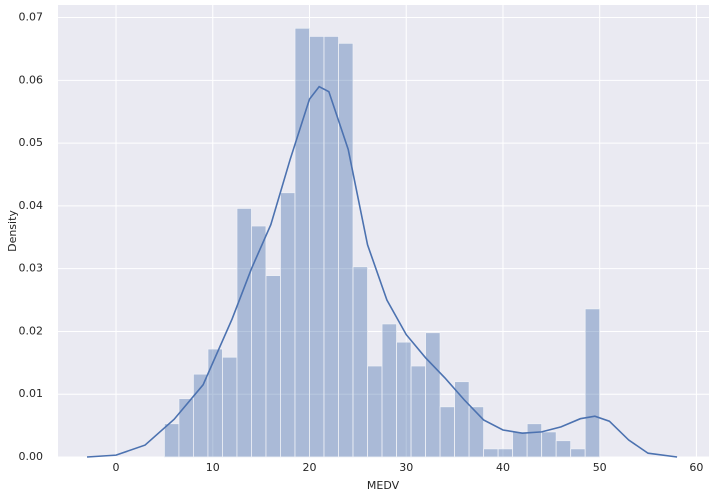 The height and width of the screenshot is (500, 715). What do you see at coordinates (503, 467) in the screenshot?
I see `x-tick-label: 40` at bounding box center [503, 467].